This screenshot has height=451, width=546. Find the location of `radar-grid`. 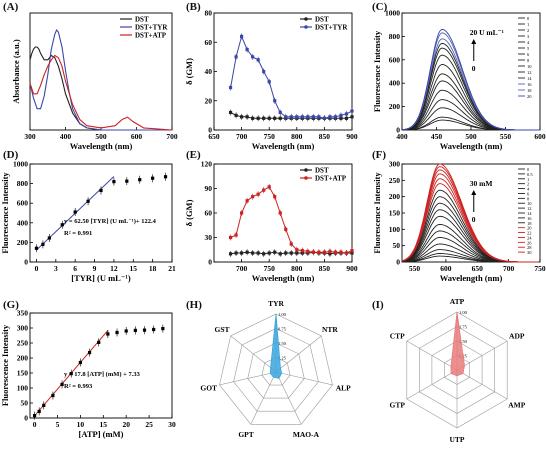

radar-grid is located at coordinates (276, 369).